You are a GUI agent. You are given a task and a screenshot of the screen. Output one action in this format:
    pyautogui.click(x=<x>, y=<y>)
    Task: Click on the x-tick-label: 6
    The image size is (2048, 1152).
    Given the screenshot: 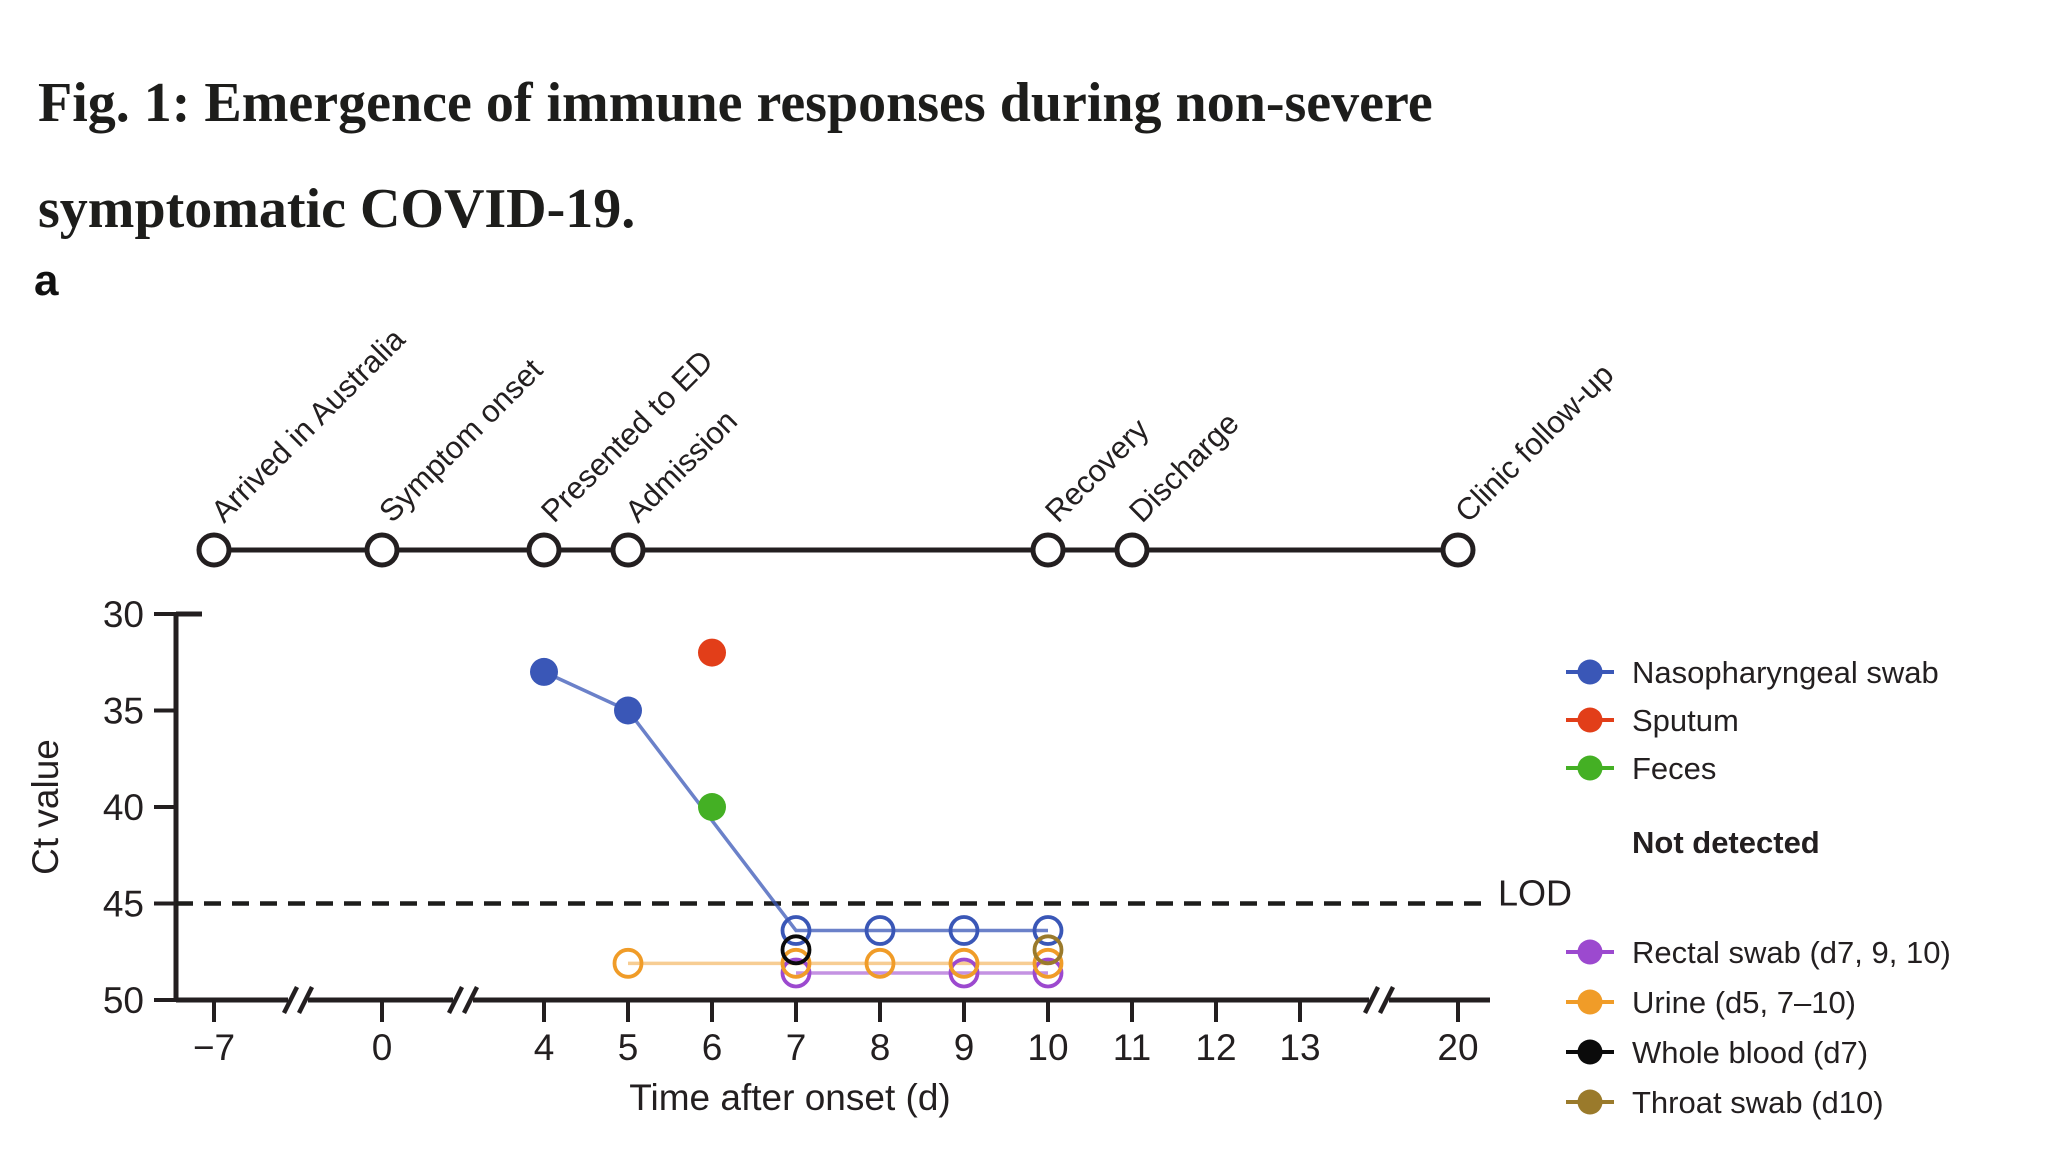 What is the action you would take?
    pyautogui.click(x=712, y=1047)
    